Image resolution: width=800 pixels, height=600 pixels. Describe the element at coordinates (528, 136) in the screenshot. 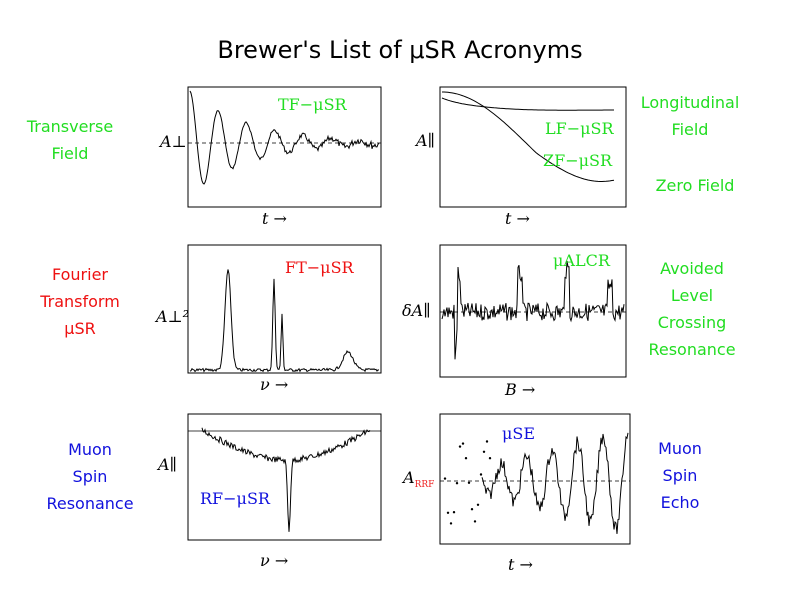

I see `data-series-zf` at that location.